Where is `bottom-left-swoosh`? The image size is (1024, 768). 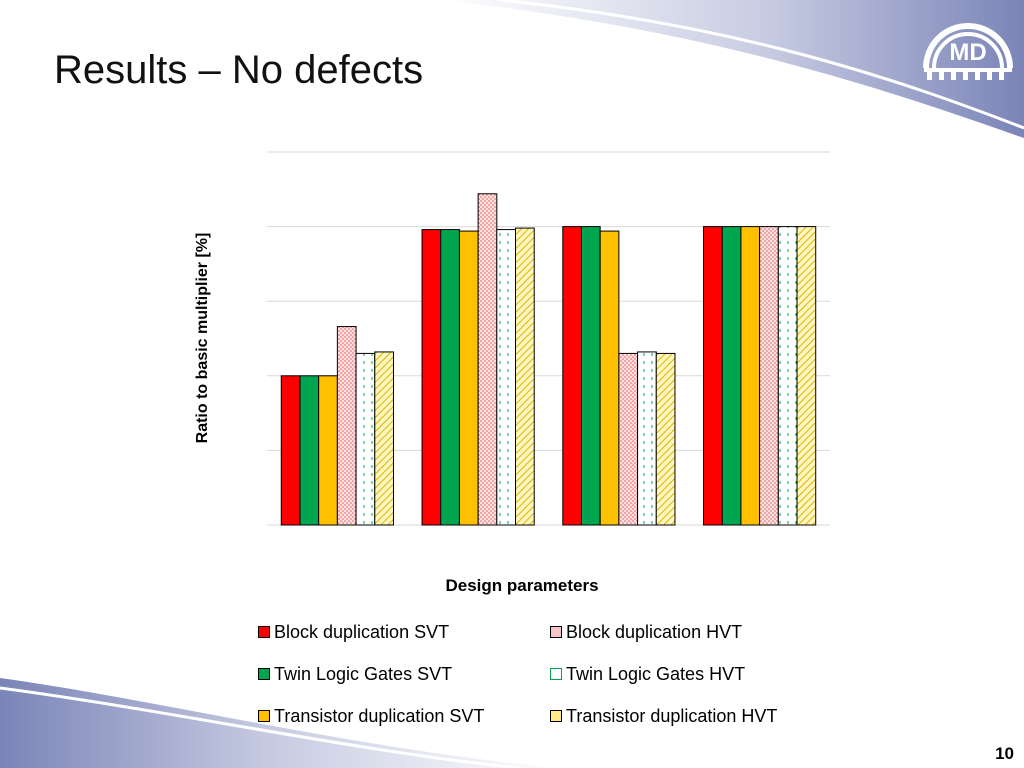 bottom-left-swoosh is located at coordinates (280, 723).